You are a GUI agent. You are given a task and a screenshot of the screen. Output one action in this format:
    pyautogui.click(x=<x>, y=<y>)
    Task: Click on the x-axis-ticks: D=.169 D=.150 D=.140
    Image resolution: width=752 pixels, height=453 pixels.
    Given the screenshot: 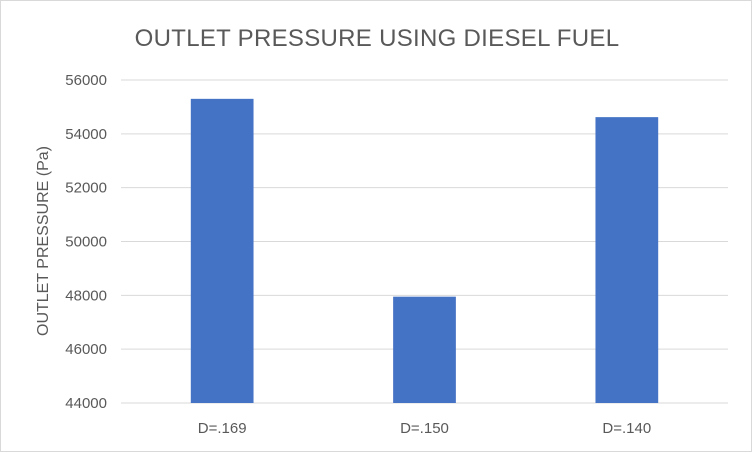 What is the action you would take?
    pyautogui.click(x=424, y=428)
    